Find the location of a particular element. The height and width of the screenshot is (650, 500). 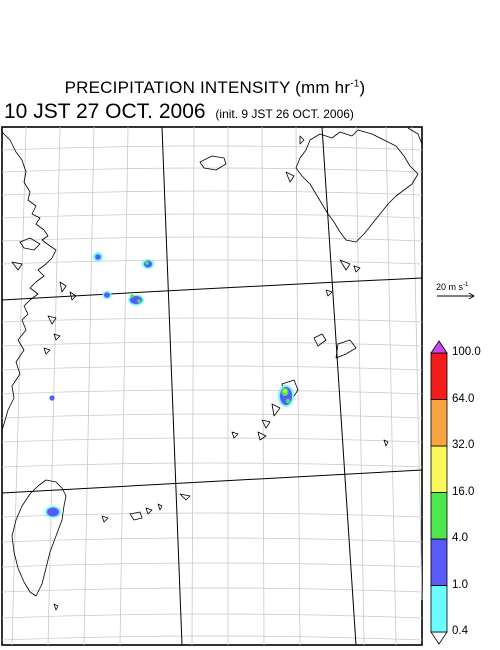

vector-scale-arrow is located at coordinates (456, 296).